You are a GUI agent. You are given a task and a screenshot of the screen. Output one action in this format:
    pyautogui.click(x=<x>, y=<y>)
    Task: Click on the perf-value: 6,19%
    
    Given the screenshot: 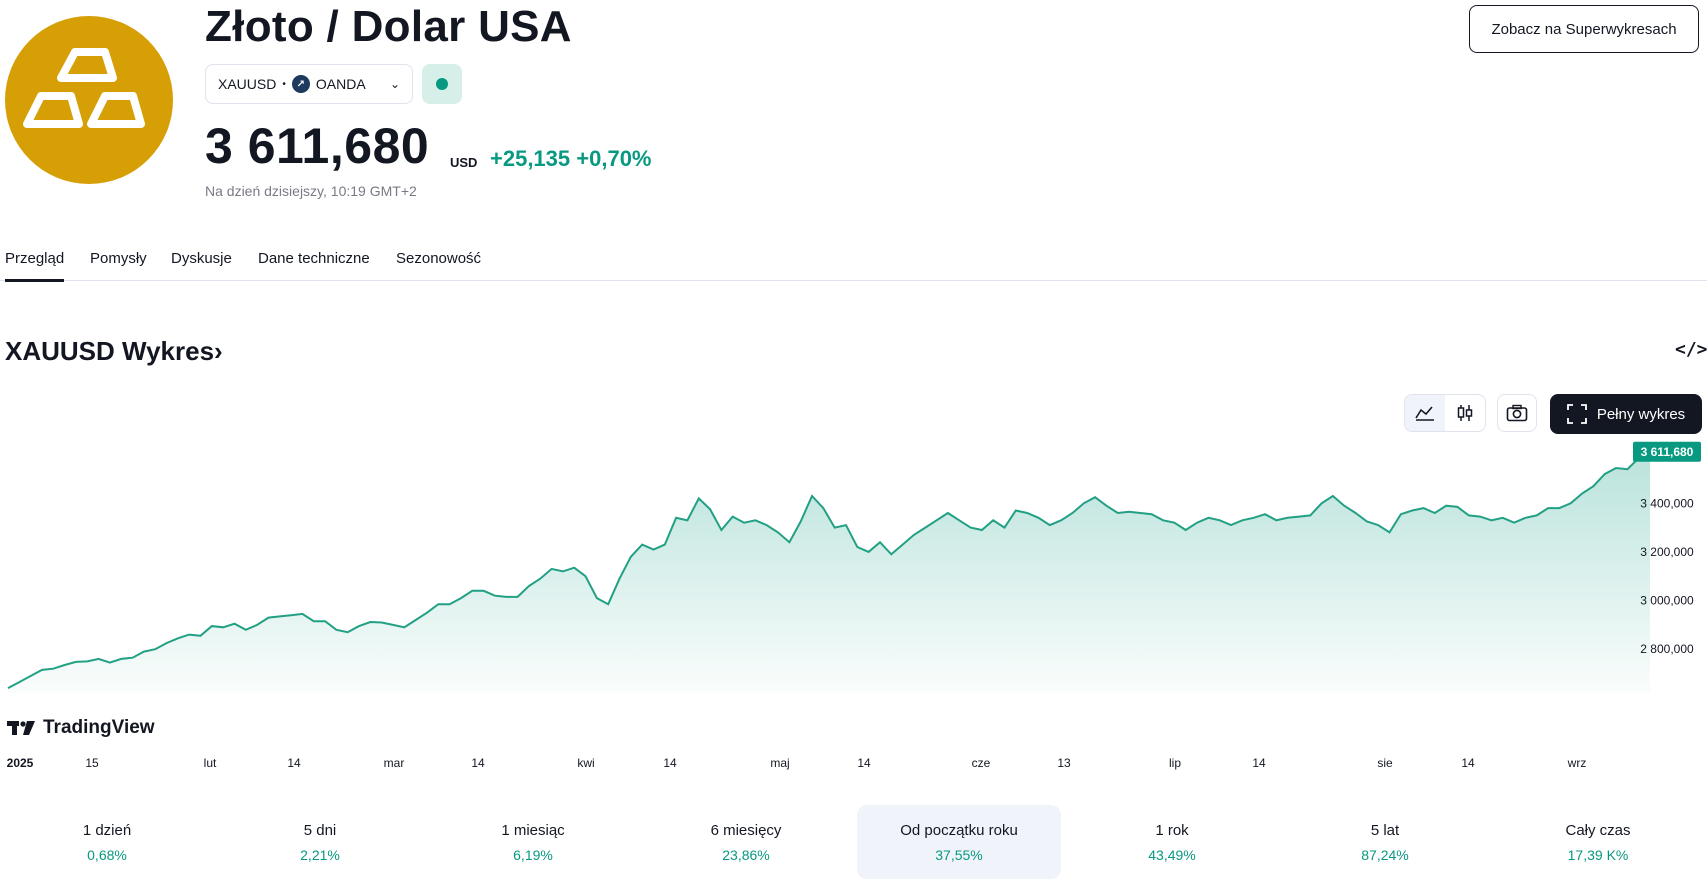 What is the action you would take?
    pyautogui.click(x=533, y=855)
    